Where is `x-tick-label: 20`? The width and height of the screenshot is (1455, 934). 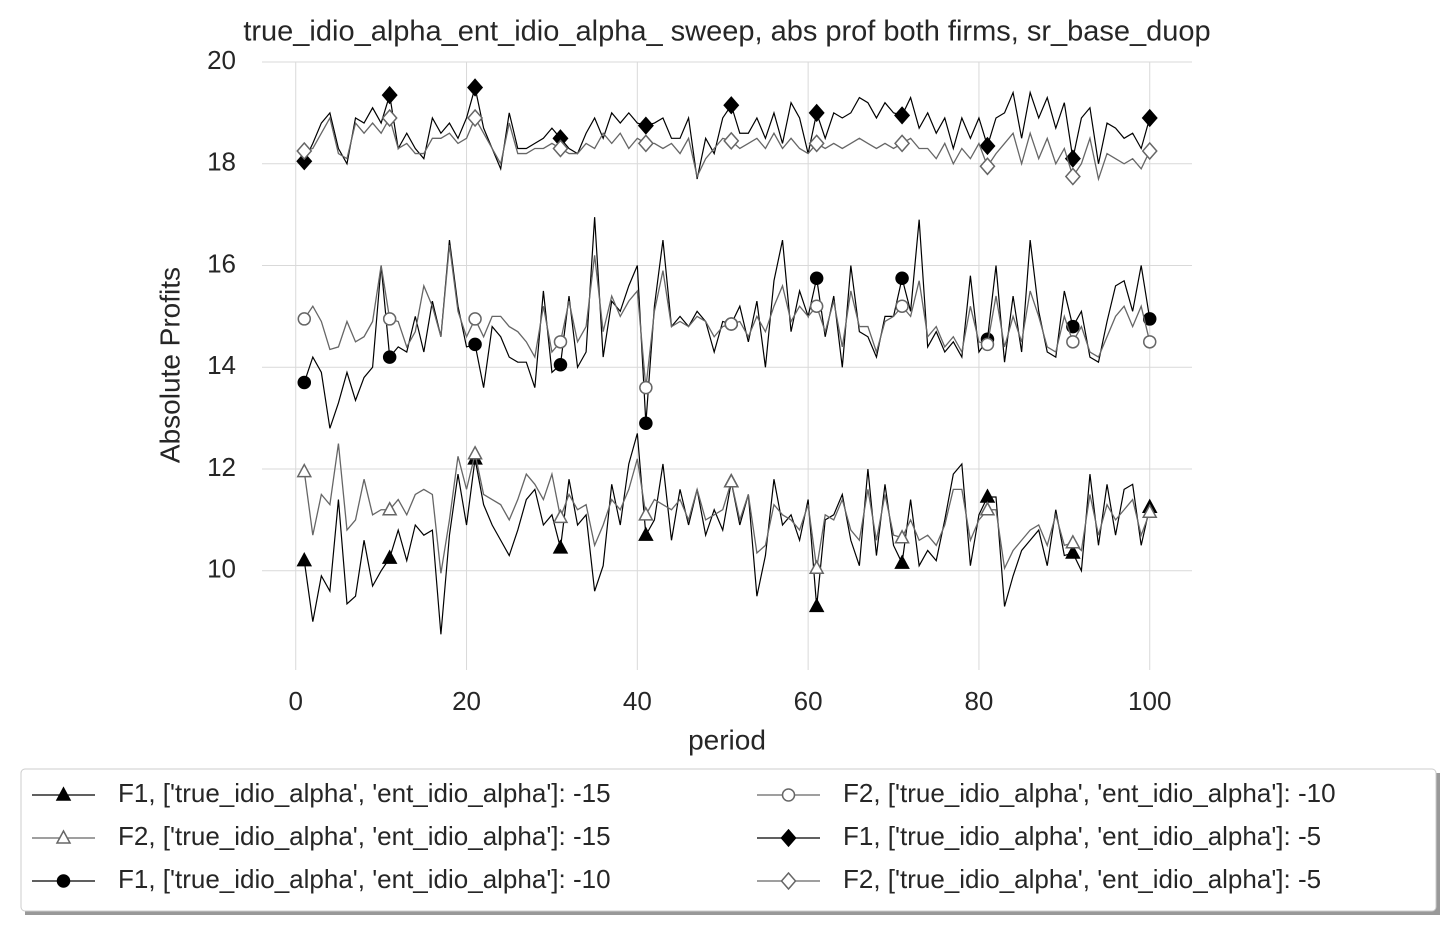 x-tick-label: 20 is located at coordinates (466, 701).